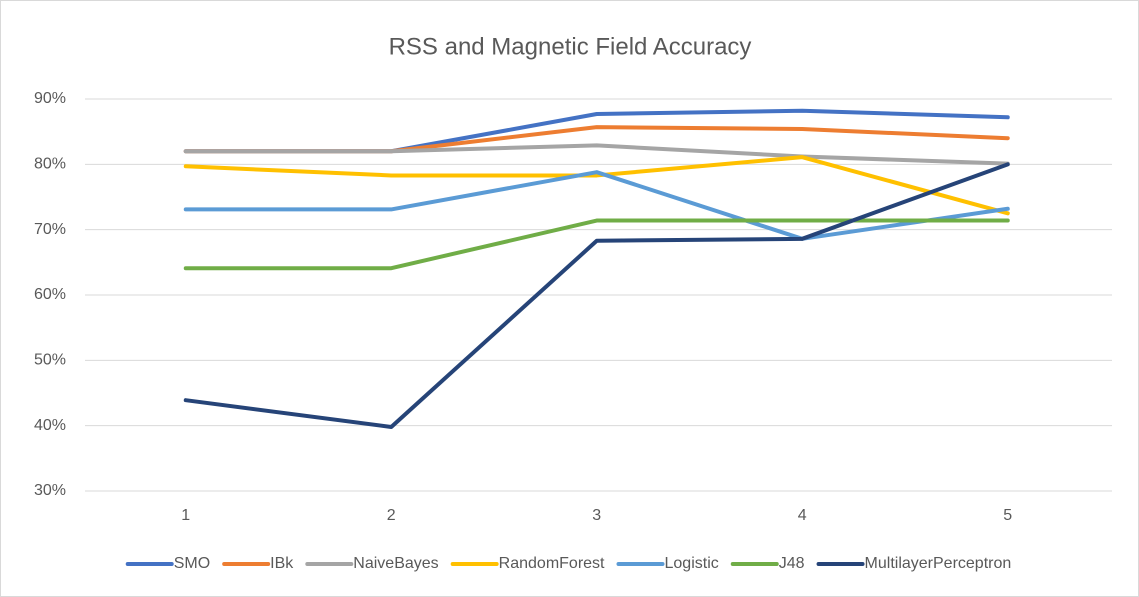 This screenshot has width=1139, height=597. I want to click on y-tick-label: 80%, so click(50, 164).